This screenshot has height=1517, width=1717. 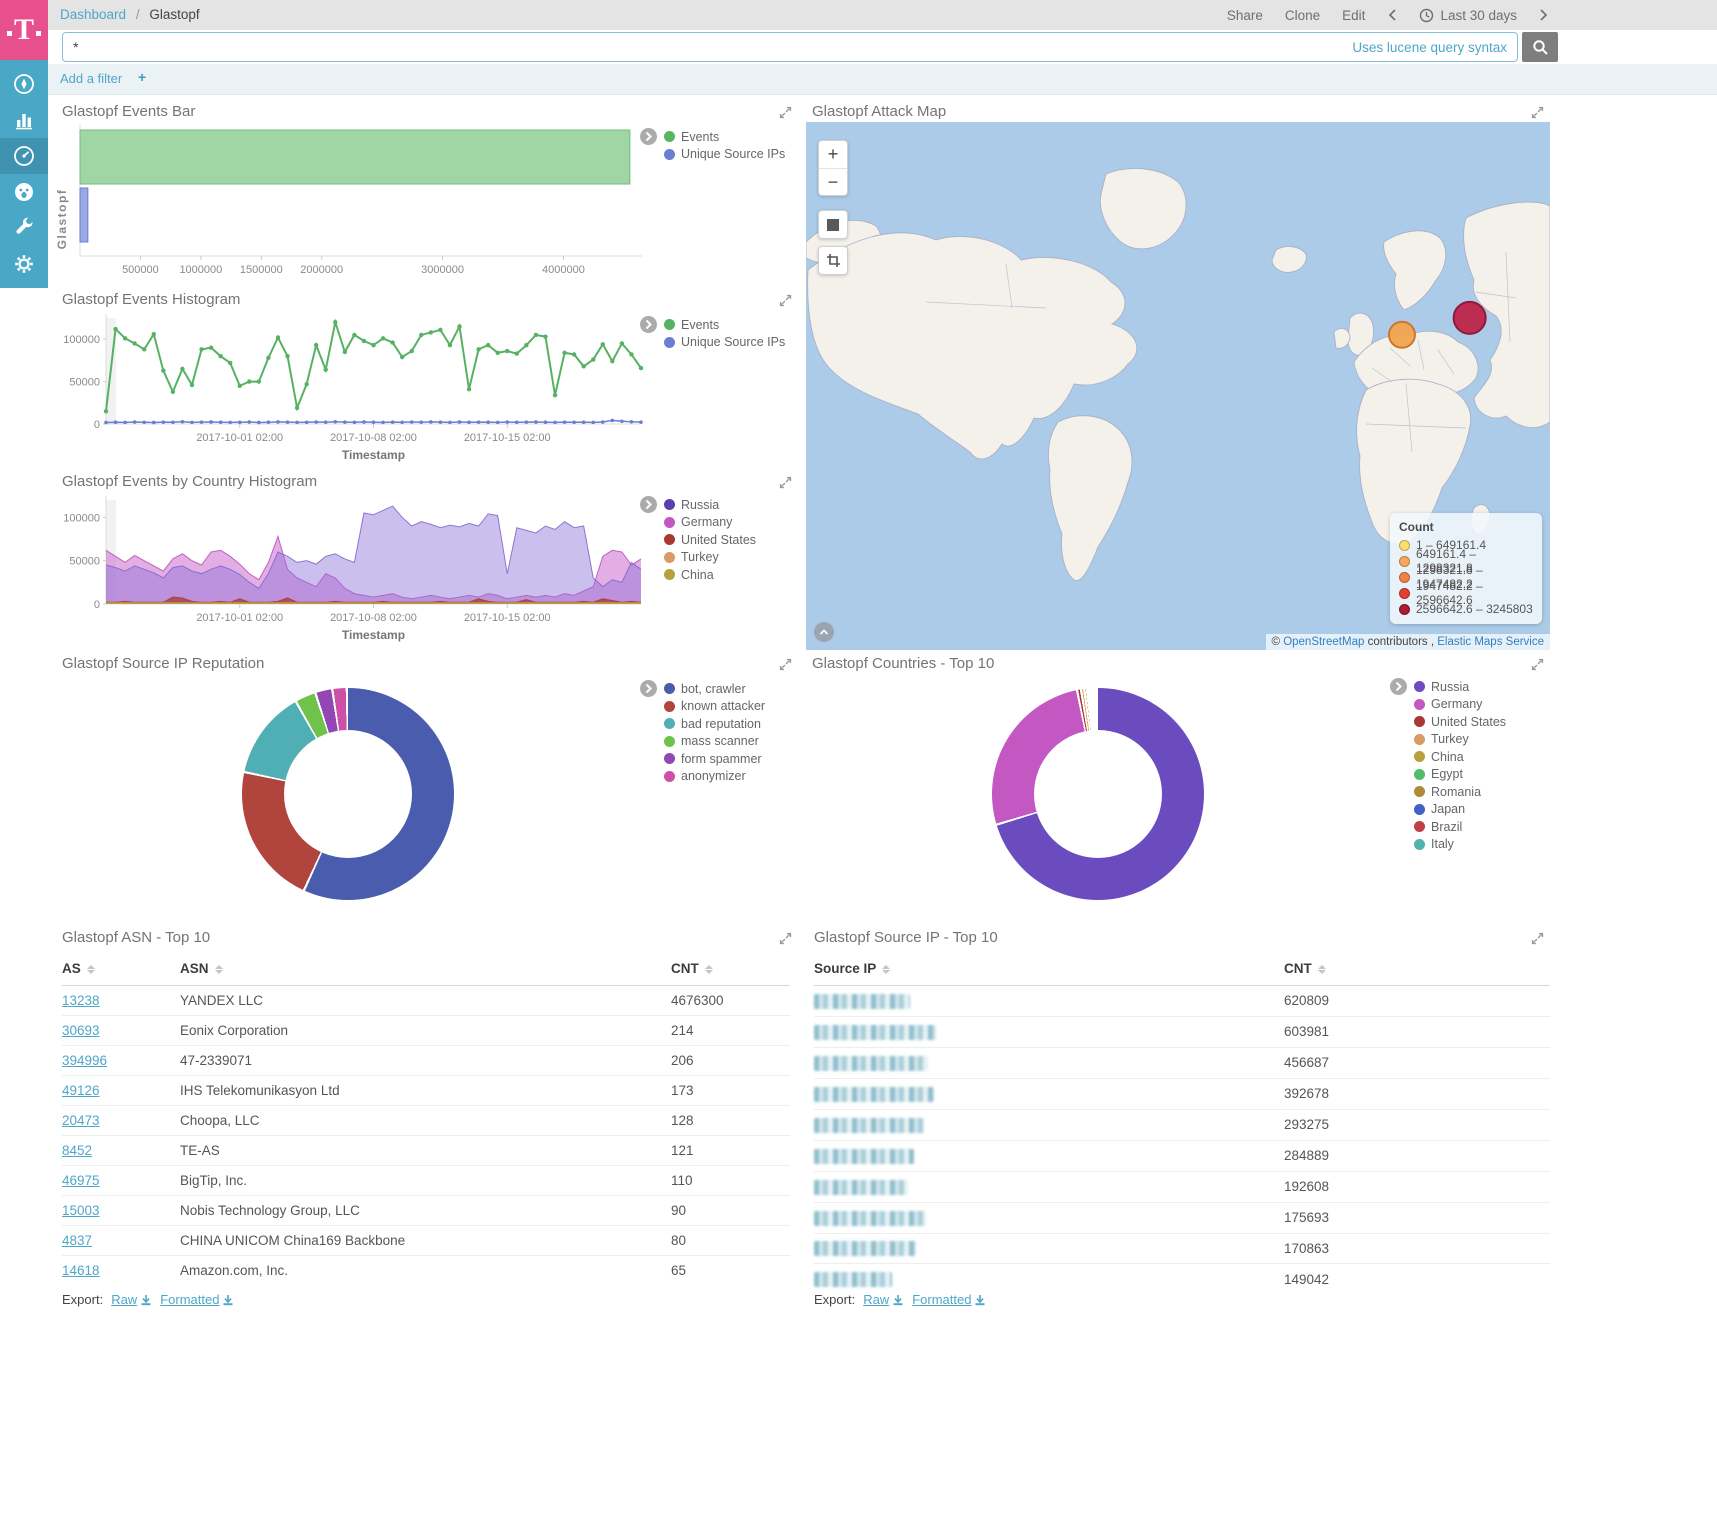 What do you see at coordinates (91, 78) in the screenshot?
I see `add-filter-link: Add a filter` at bounding box center [91, 78].